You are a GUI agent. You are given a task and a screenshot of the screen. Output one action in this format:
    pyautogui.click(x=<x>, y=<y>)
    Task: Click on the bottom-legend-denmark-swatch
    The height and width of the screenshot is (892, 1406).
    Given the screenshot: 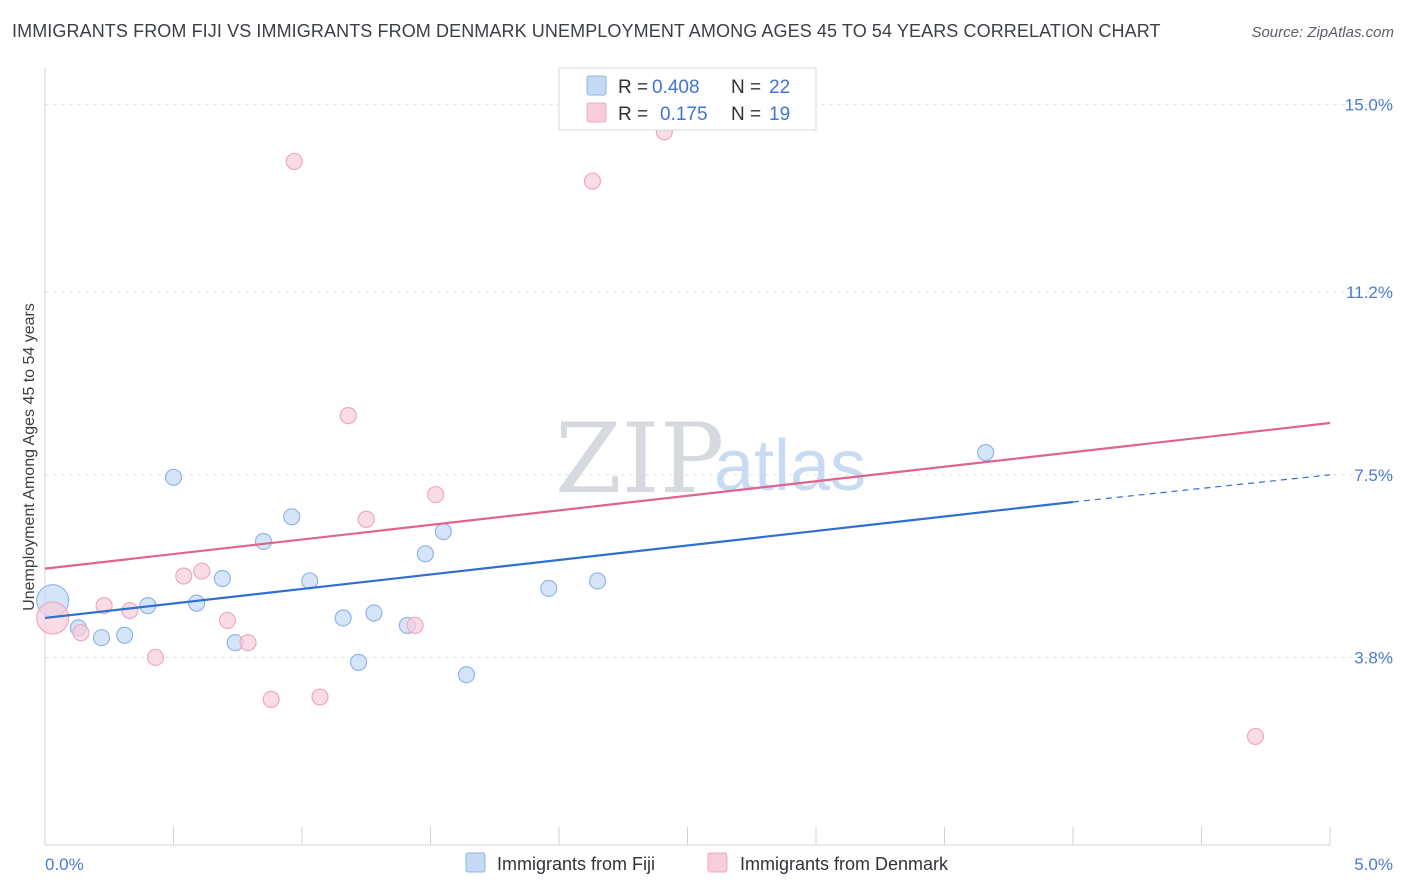 What is the action you would take?
    pyautogui.click(x=717, y=862)
    